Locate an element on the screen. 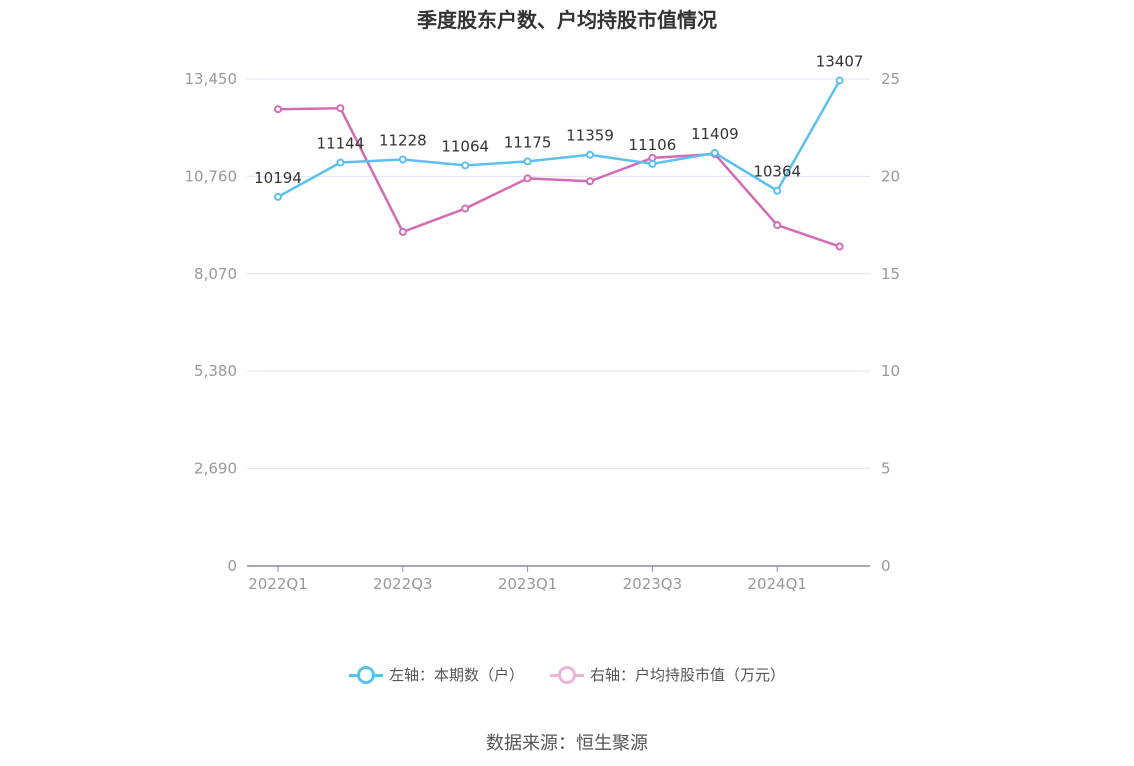 The image size is (1134, 766). legend-marker-right-icon is located at coordinates (567, 675).